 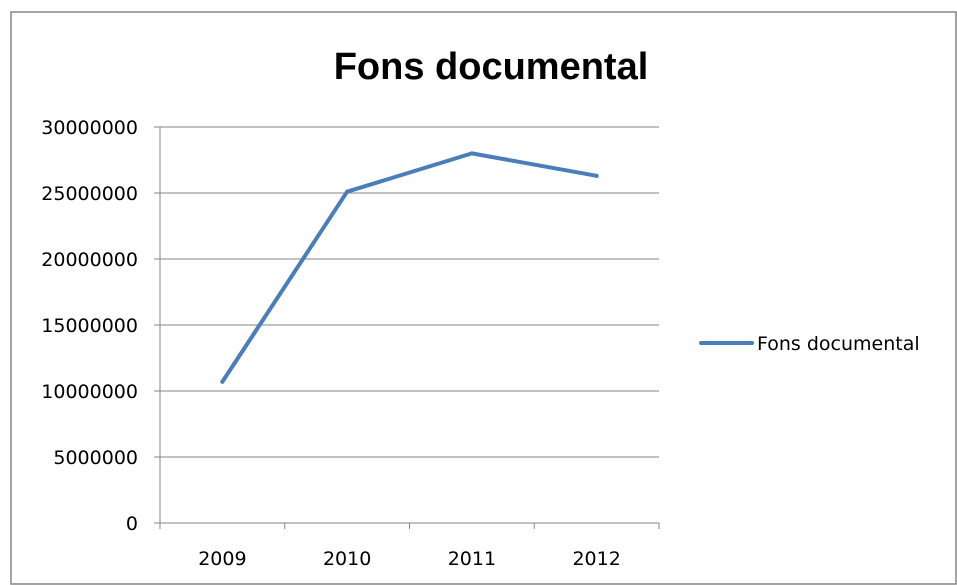 What do you see at coordinates (491, 67) in the screenshot?
I see `chart-title: Fons documental` at bounding box center [491, 67].